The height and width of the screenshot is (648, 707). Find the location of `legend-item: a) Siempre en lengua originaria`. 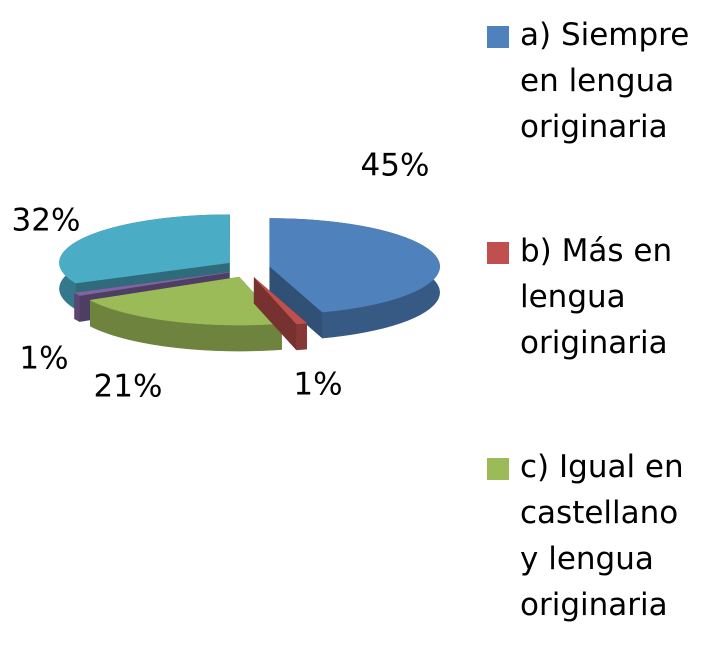

legend-item: a) Siempre en lengua originaria is located at coordinates (594, 81).